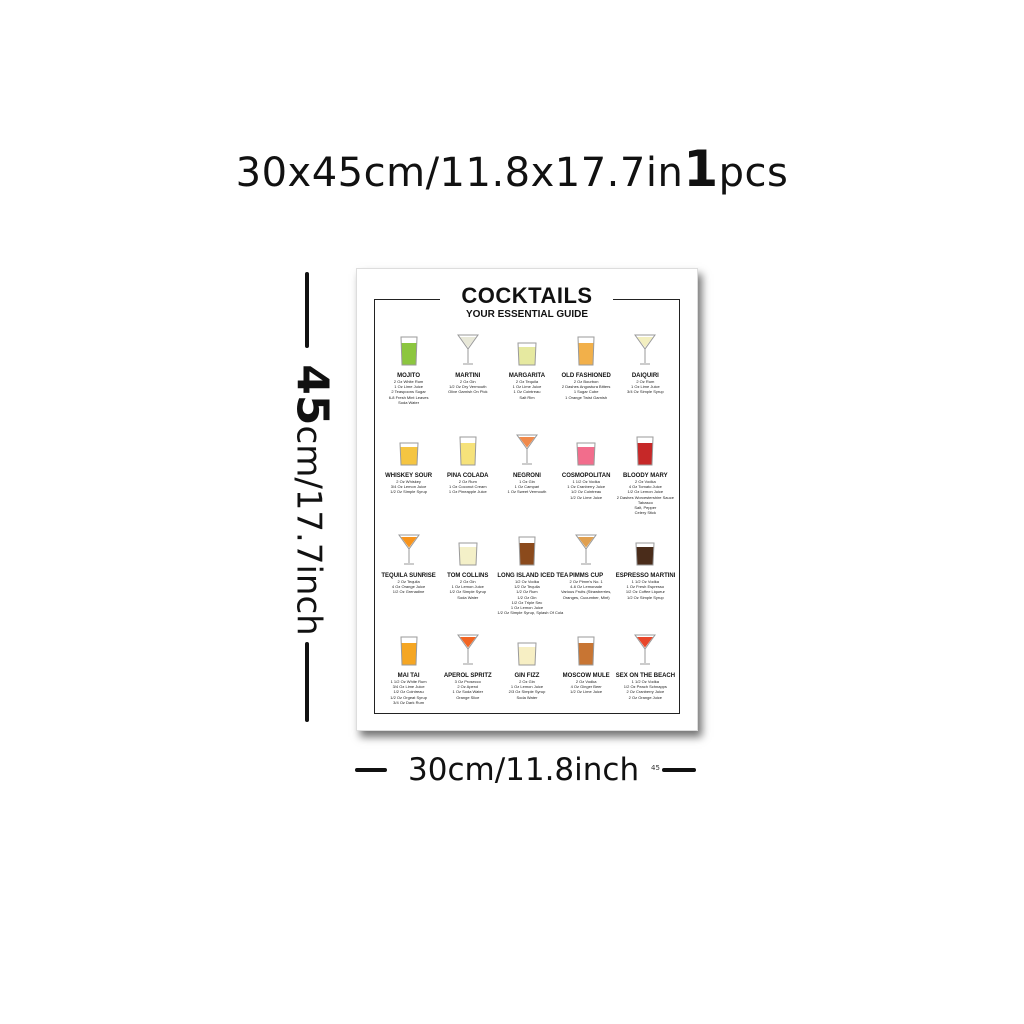  Describe the element at coordinates (586, 397) in the screenshot. I see `cocktail-ingredient: 1 Orange Twist Garnish` at that location.